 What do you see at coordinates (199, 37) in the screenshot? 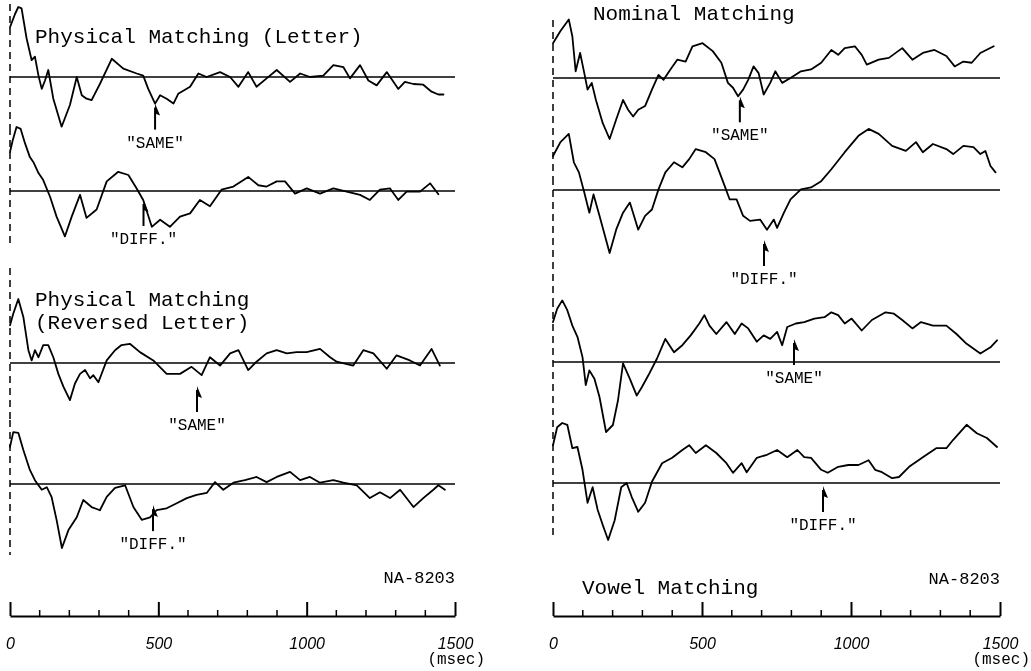
I see `text: Physical Matching (Letter)` at bounding box center [199, 37].